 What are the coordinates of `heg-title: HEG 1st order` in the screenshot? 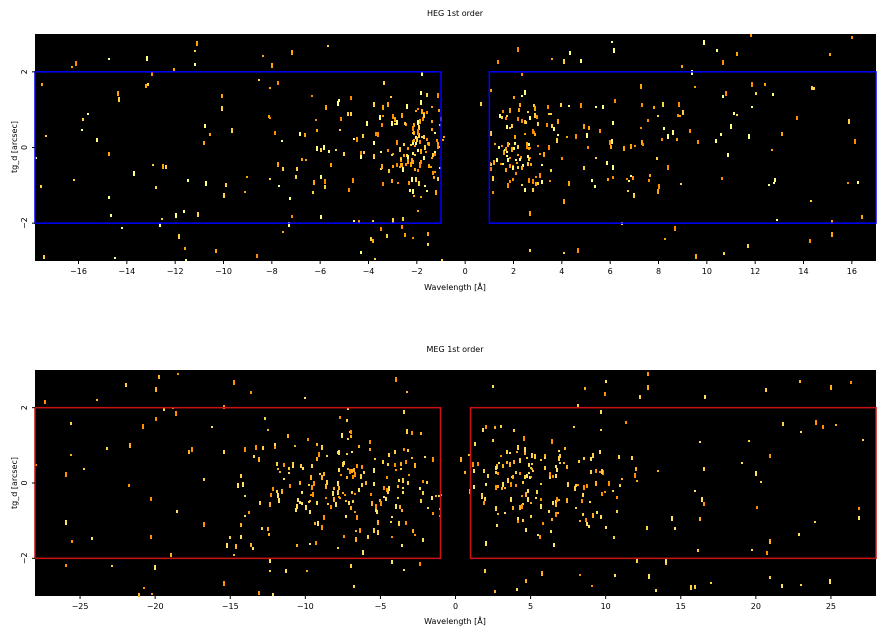 It's located at (455, 13).